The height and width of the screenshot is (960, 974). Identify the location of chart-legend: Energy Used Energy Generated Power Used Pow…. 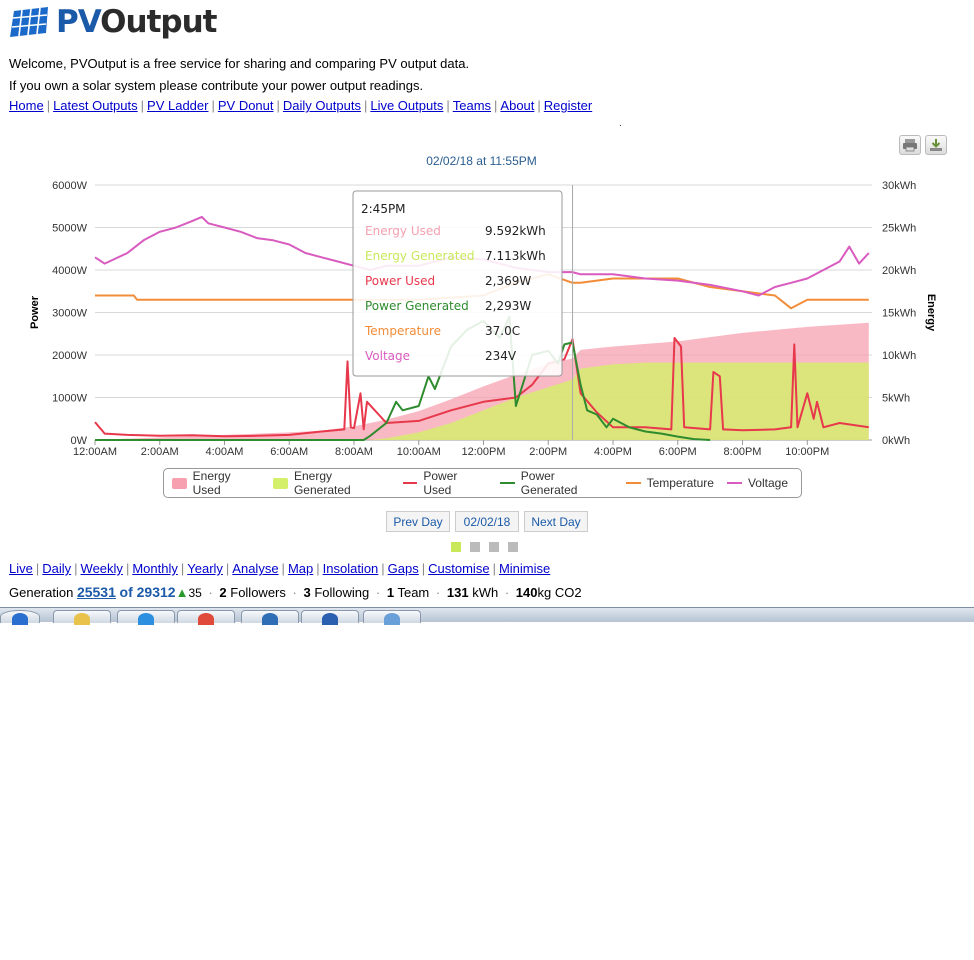
(482, 483).